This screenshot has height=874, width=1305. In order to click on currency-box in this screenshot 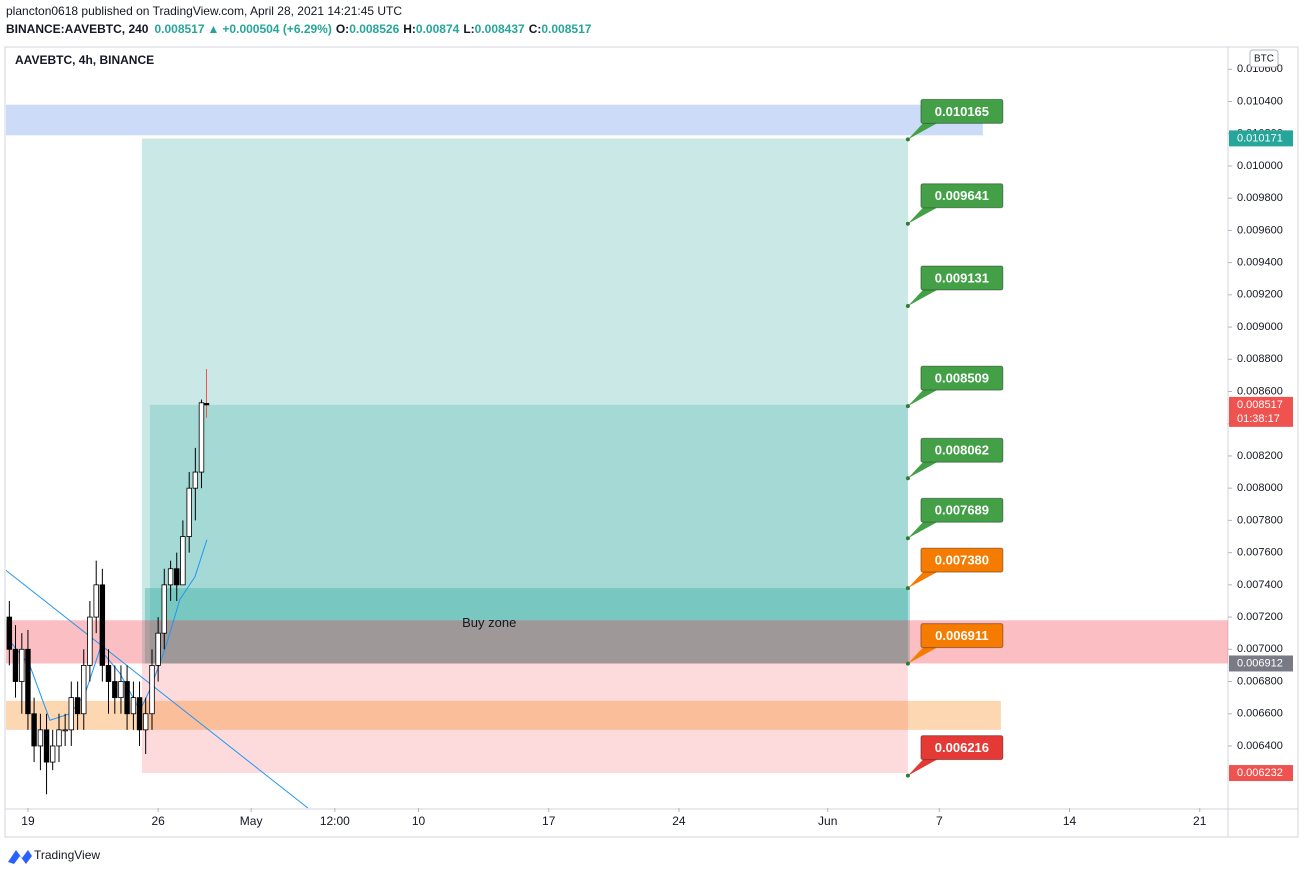, I will do `click(1264, 58)`.